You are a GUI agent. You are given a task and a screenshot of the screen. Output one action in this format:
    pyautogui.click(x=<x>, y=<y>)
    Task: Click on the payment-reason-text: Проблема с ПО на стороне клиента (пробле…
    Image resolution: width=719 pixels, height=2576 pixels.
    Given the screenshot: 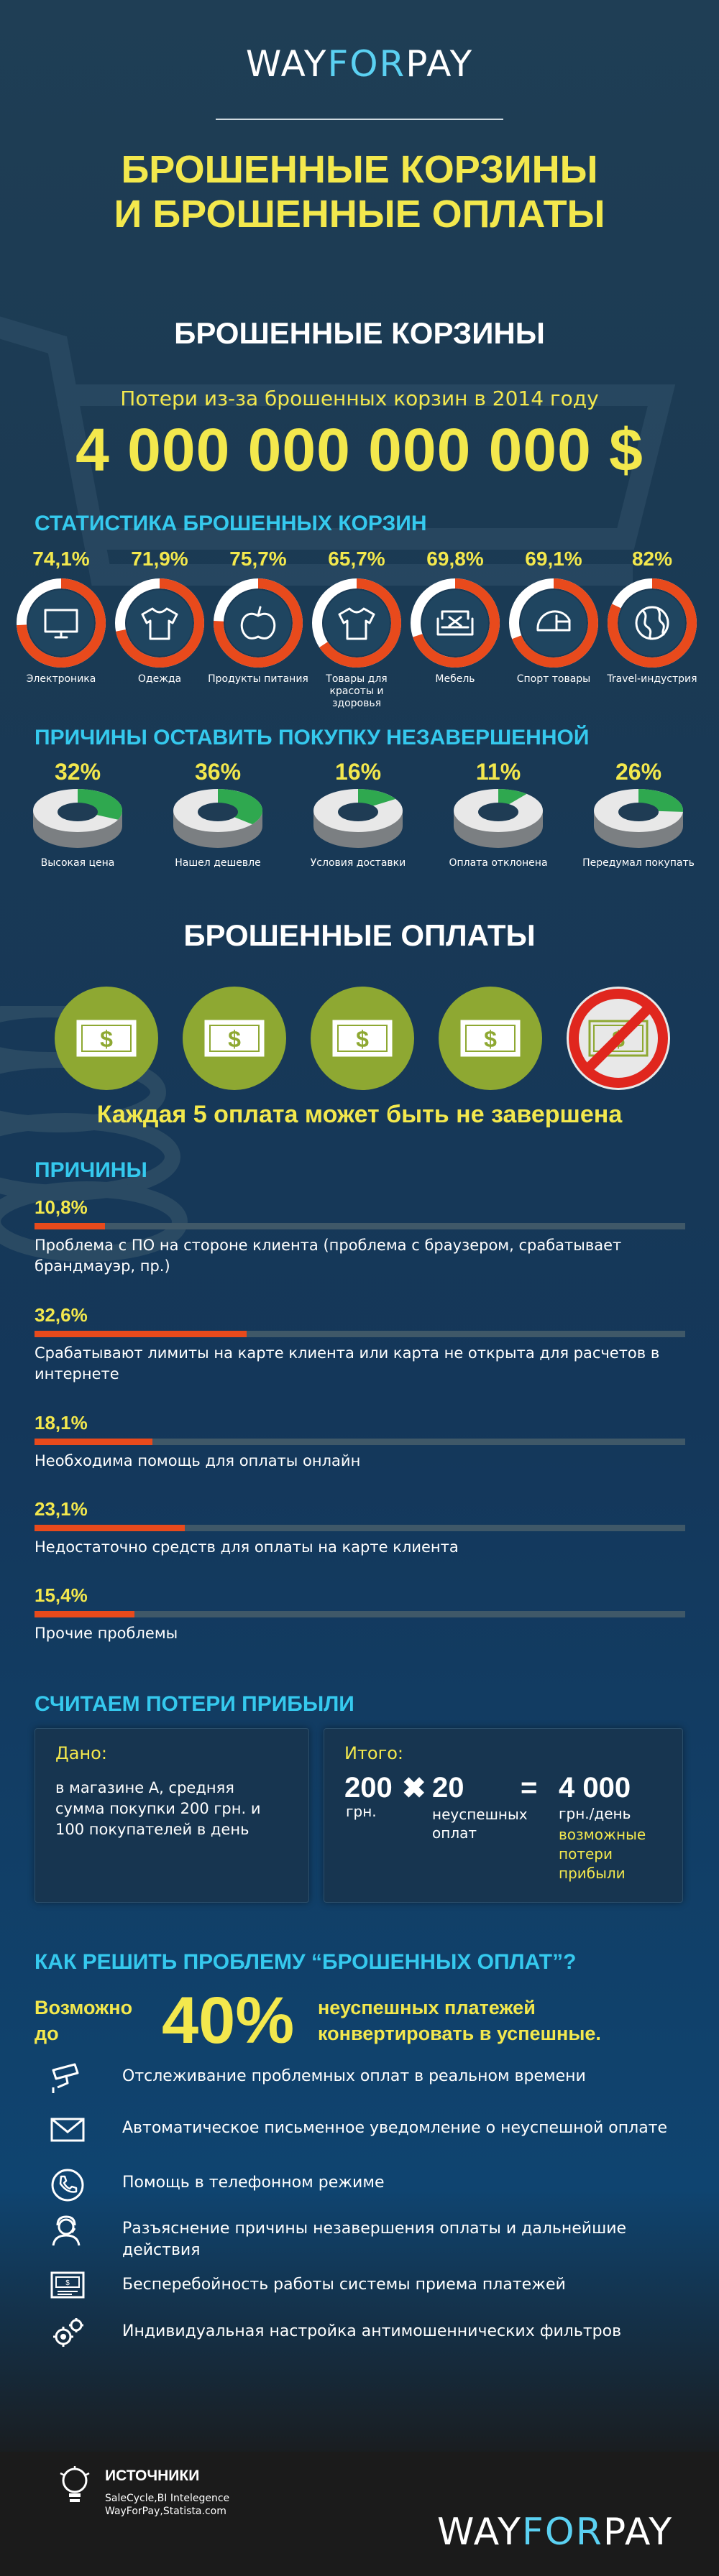 What is the action you would take?
    pyautogui.click(x=328, y=1256)
    